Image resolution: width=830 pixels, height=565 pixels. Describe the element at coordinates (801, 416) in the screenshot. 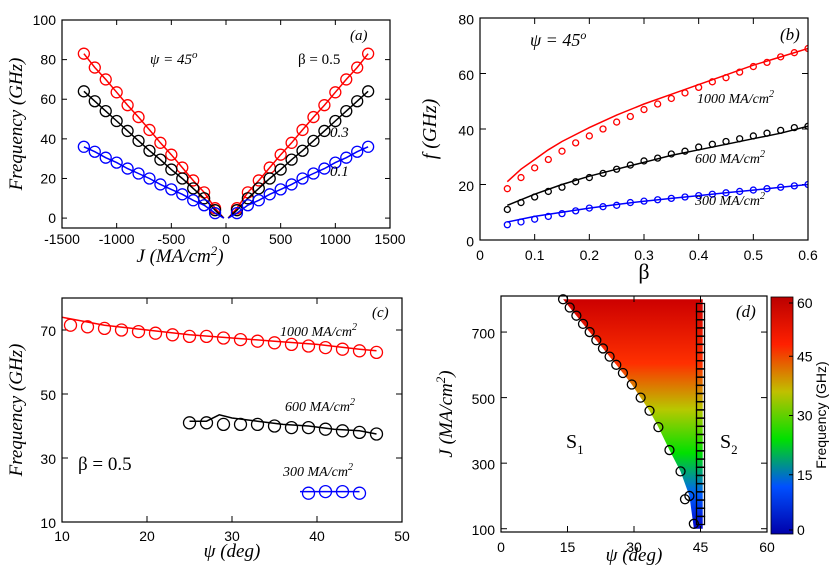

I see `colorbar-ticks: 0 15 30 45 60` at that location.